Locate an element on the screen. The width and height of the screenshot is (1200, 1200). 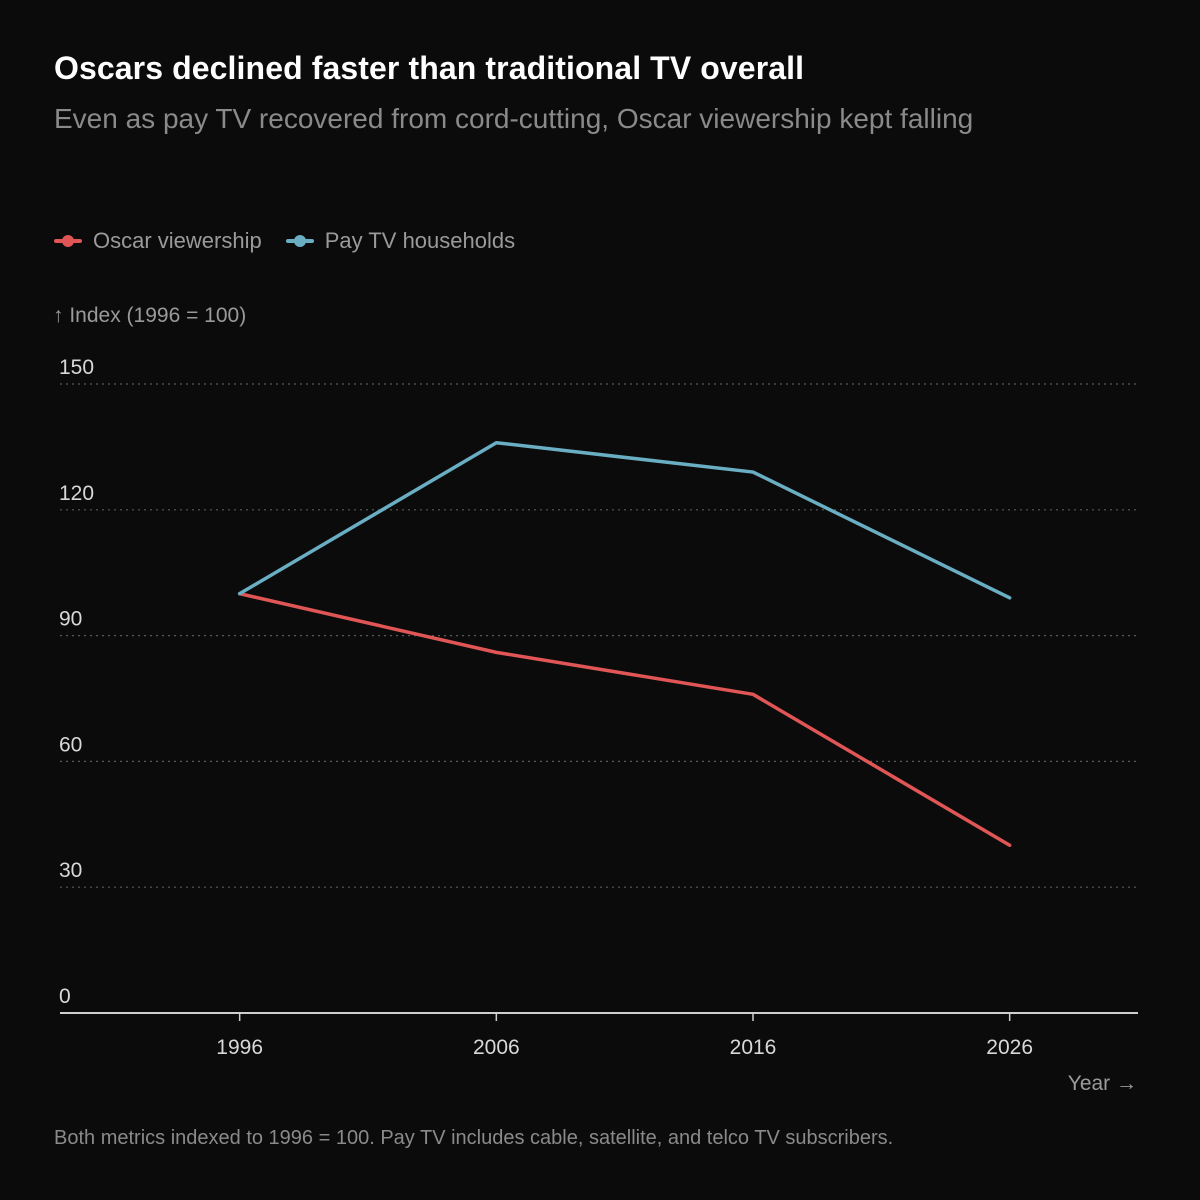
legend-item-paytv: Pay TV households is located at coordinates (400, 241).